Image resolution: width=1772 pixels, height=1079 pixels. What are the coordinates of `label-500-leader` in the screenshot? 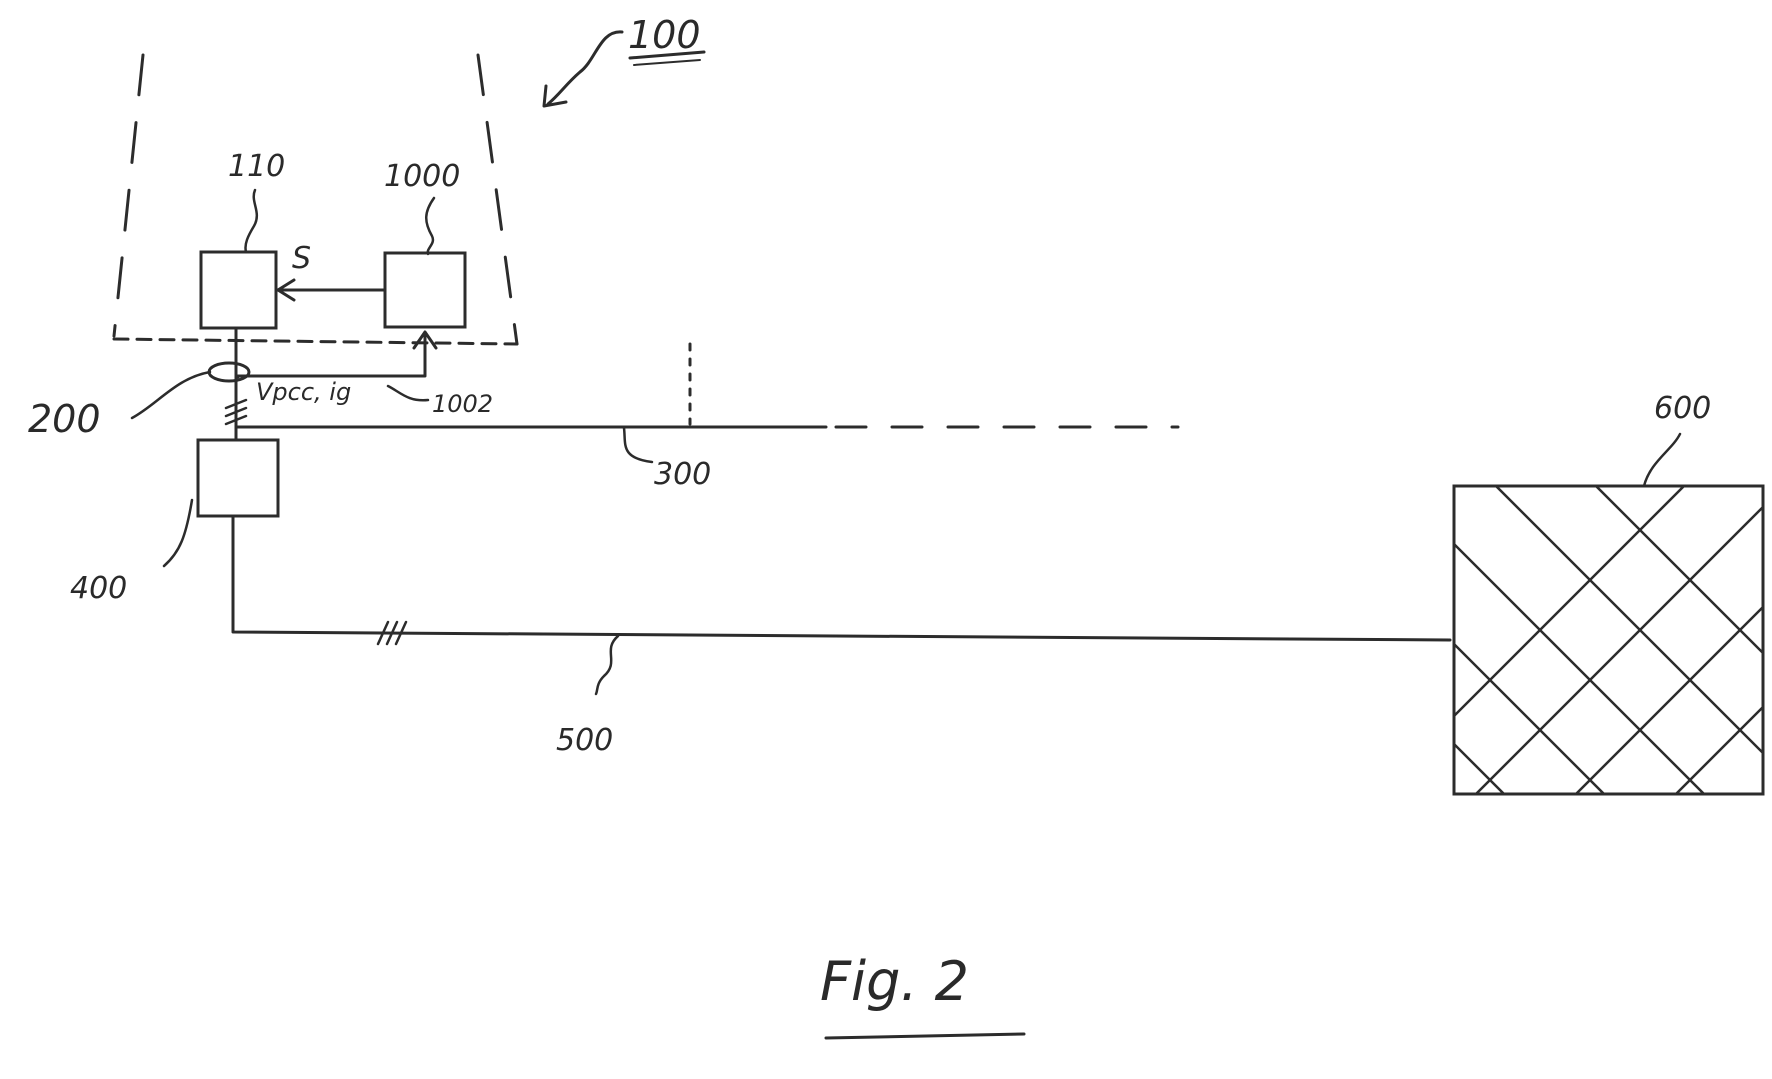 It's located at (607, 665).